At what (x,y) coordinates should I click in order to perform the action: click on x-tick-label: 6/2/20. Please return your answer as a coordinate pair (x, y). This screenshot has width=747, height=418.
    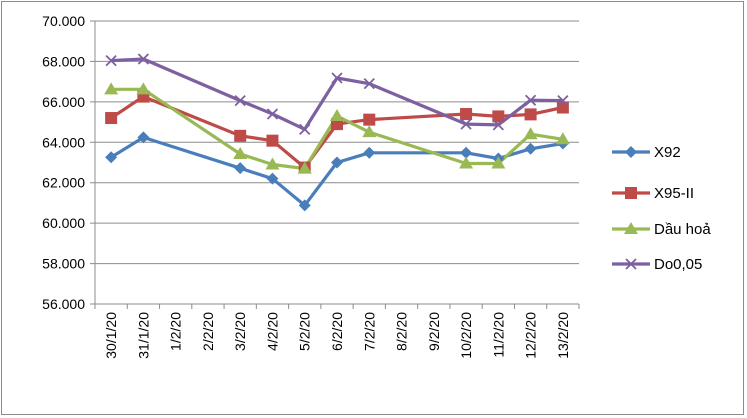
    Looking at the image, I should click on (337, 331).